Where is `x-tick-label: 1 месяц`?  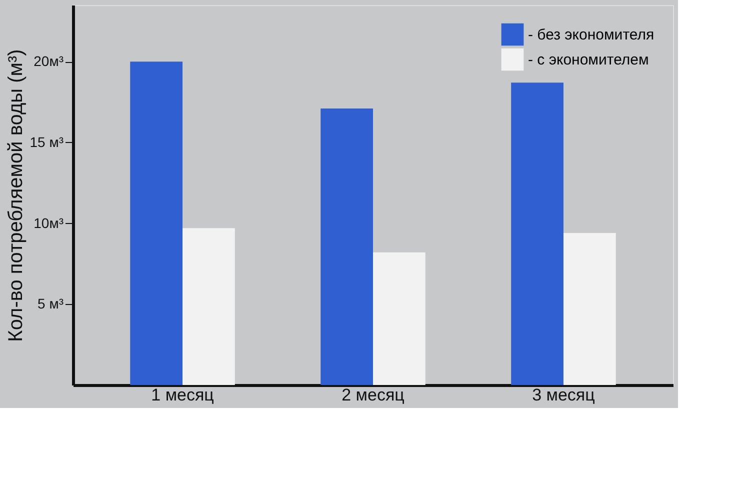
x-tick-label: 1 месяц is located at coordinates (182, 395).